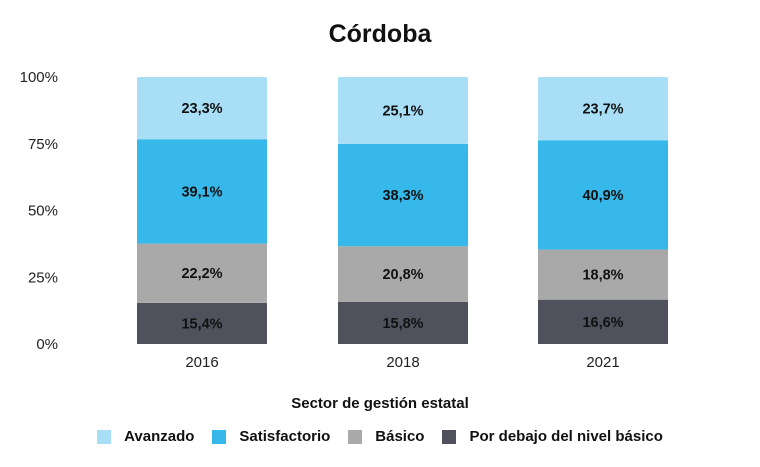 The height and width of the screenshot is (467, 760). Describe the element at coordinates (43, 144) in the screenshot. I see `y-tick-label: 75%` at that location.